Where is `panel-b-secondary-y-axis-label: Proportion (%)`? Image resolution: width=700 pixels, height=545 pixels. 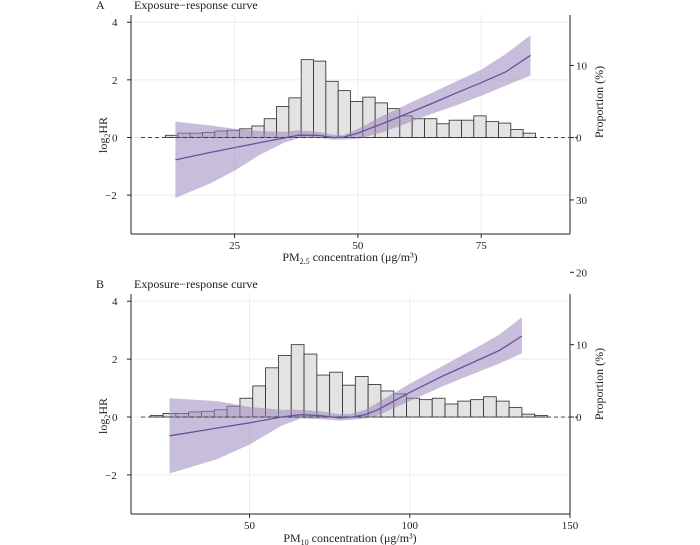 panel-b-secondary-y-axis-label: Proportion (%) is located at coordinates (599, 384).